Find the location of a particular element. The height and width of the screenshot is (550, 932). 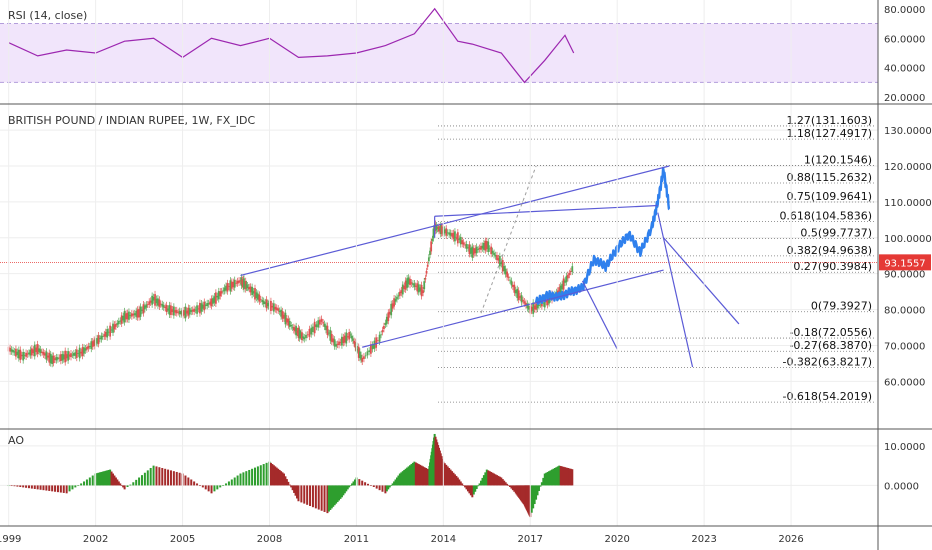

fib-level-label: 0.618(104.5836) is located at coordinates (825, 215).